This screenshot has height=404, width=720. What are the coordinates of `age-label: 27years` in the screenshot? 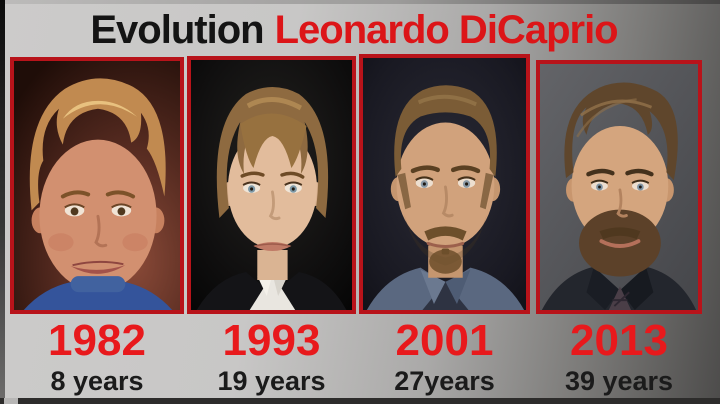 It's located at (444, 380).